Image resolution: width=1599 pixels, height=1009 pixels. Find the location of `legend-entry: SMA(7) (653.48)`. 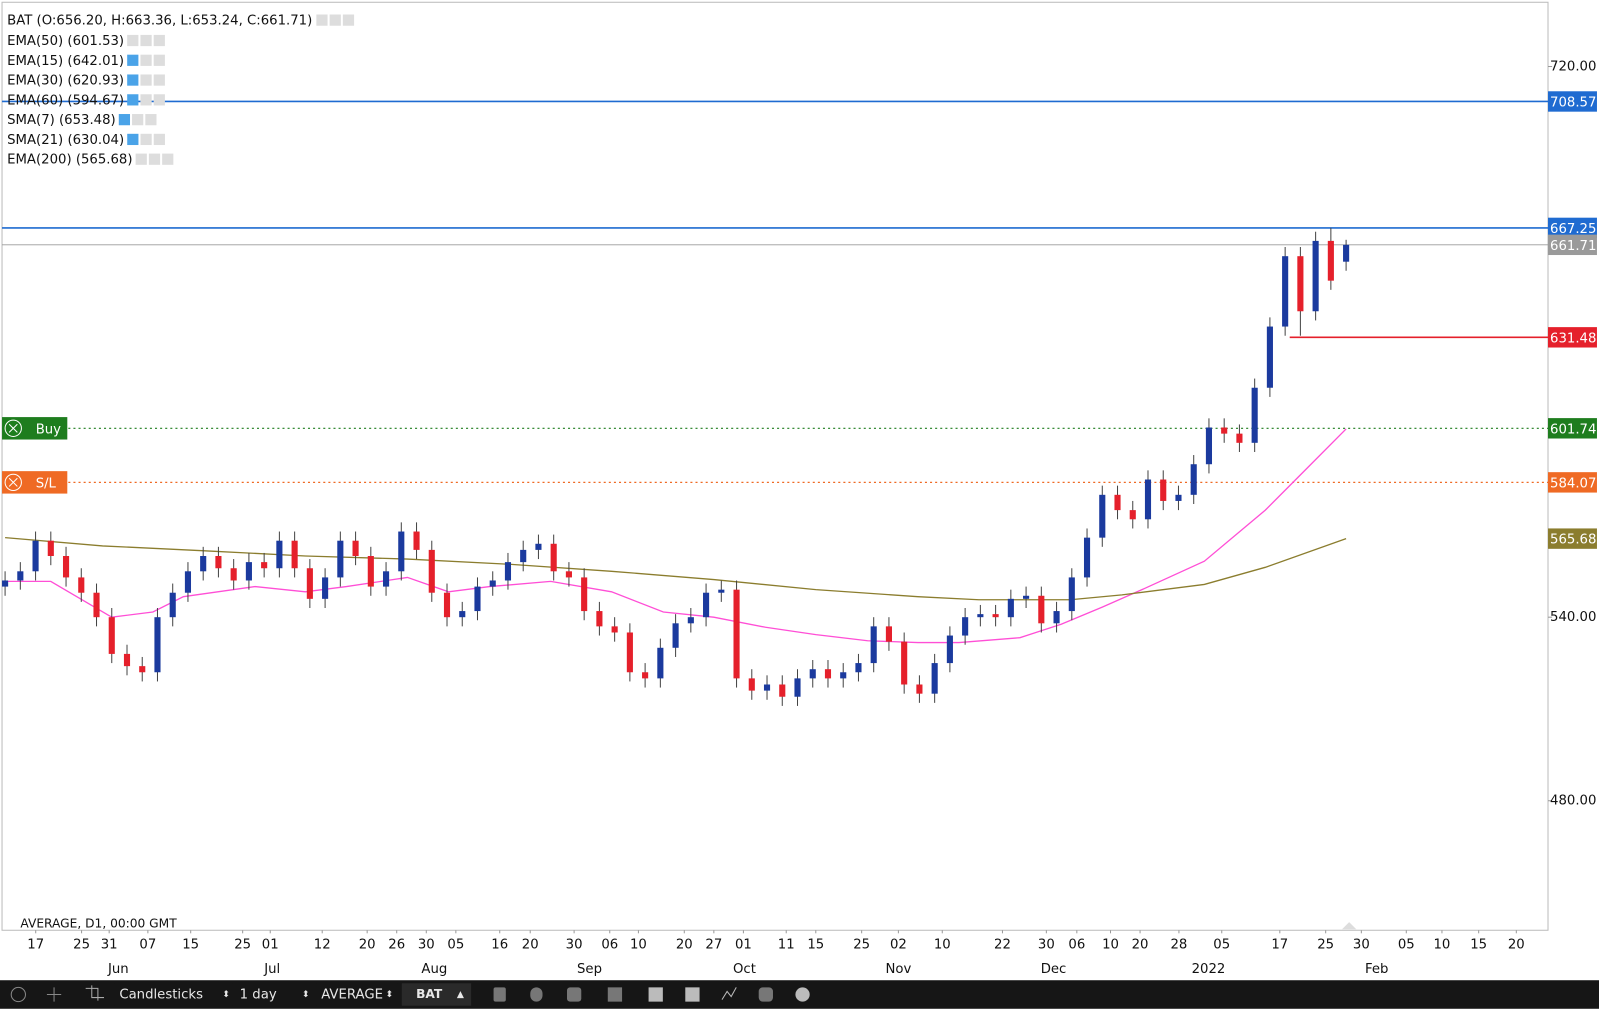

legend-entry: SMA(7) (653.48) is located at coordinates (61, 120).